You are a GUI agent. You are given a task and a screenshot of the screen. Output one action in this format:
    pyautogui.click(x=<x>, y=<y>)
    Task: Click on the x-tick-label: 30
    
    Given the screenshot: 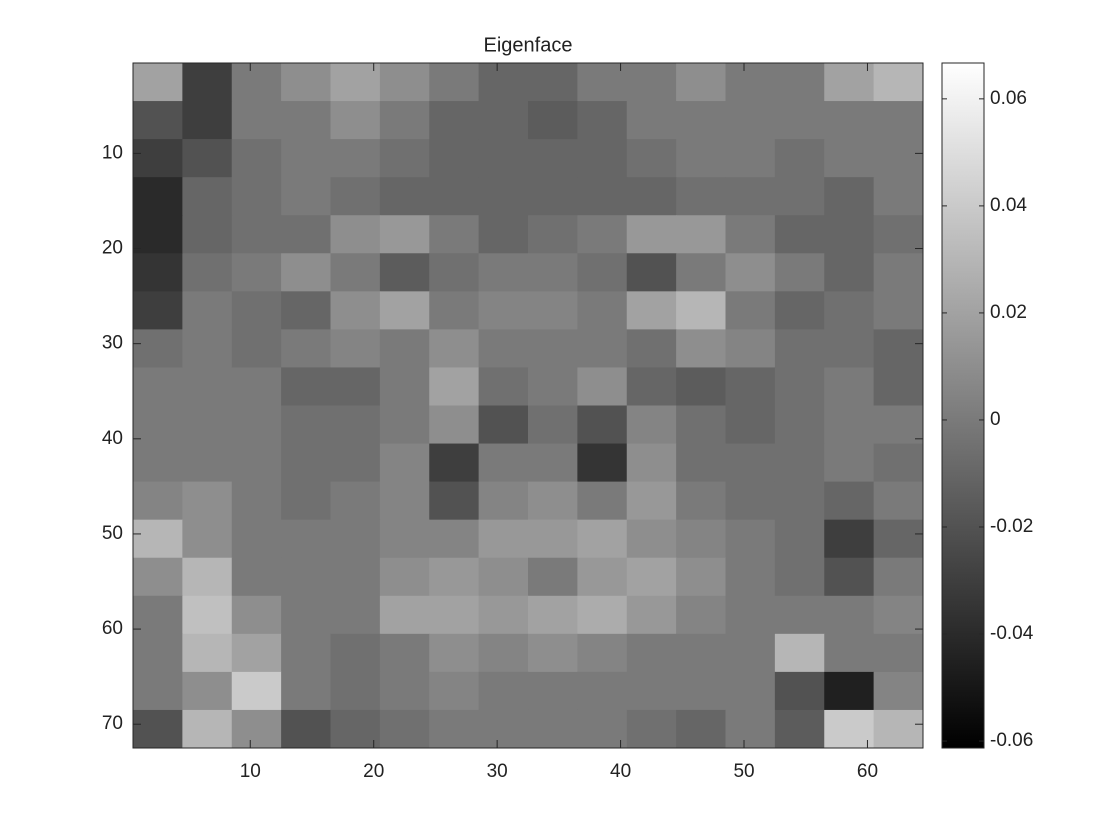 What is the action you would take?
    pyautogui.click(x=497, y=771)
    